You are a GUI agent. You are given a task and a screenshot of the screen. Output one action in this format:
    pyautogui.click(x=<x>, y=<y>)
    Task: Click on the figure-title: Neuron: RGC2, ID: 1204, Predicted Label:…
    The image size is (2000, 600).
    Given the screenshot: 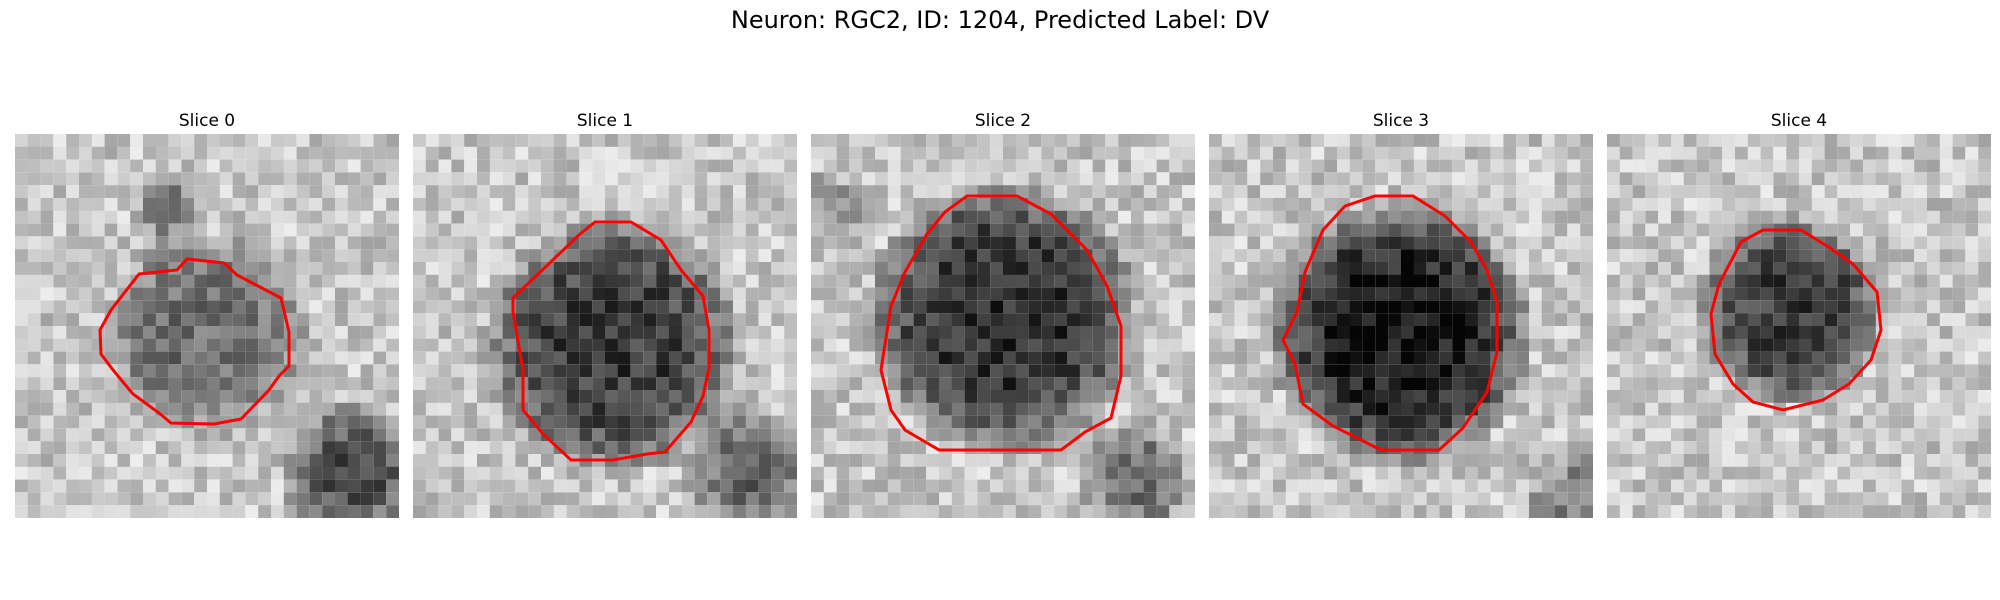 What is the action you would take?
    pyautogui.click(x=1000, y=20)
    